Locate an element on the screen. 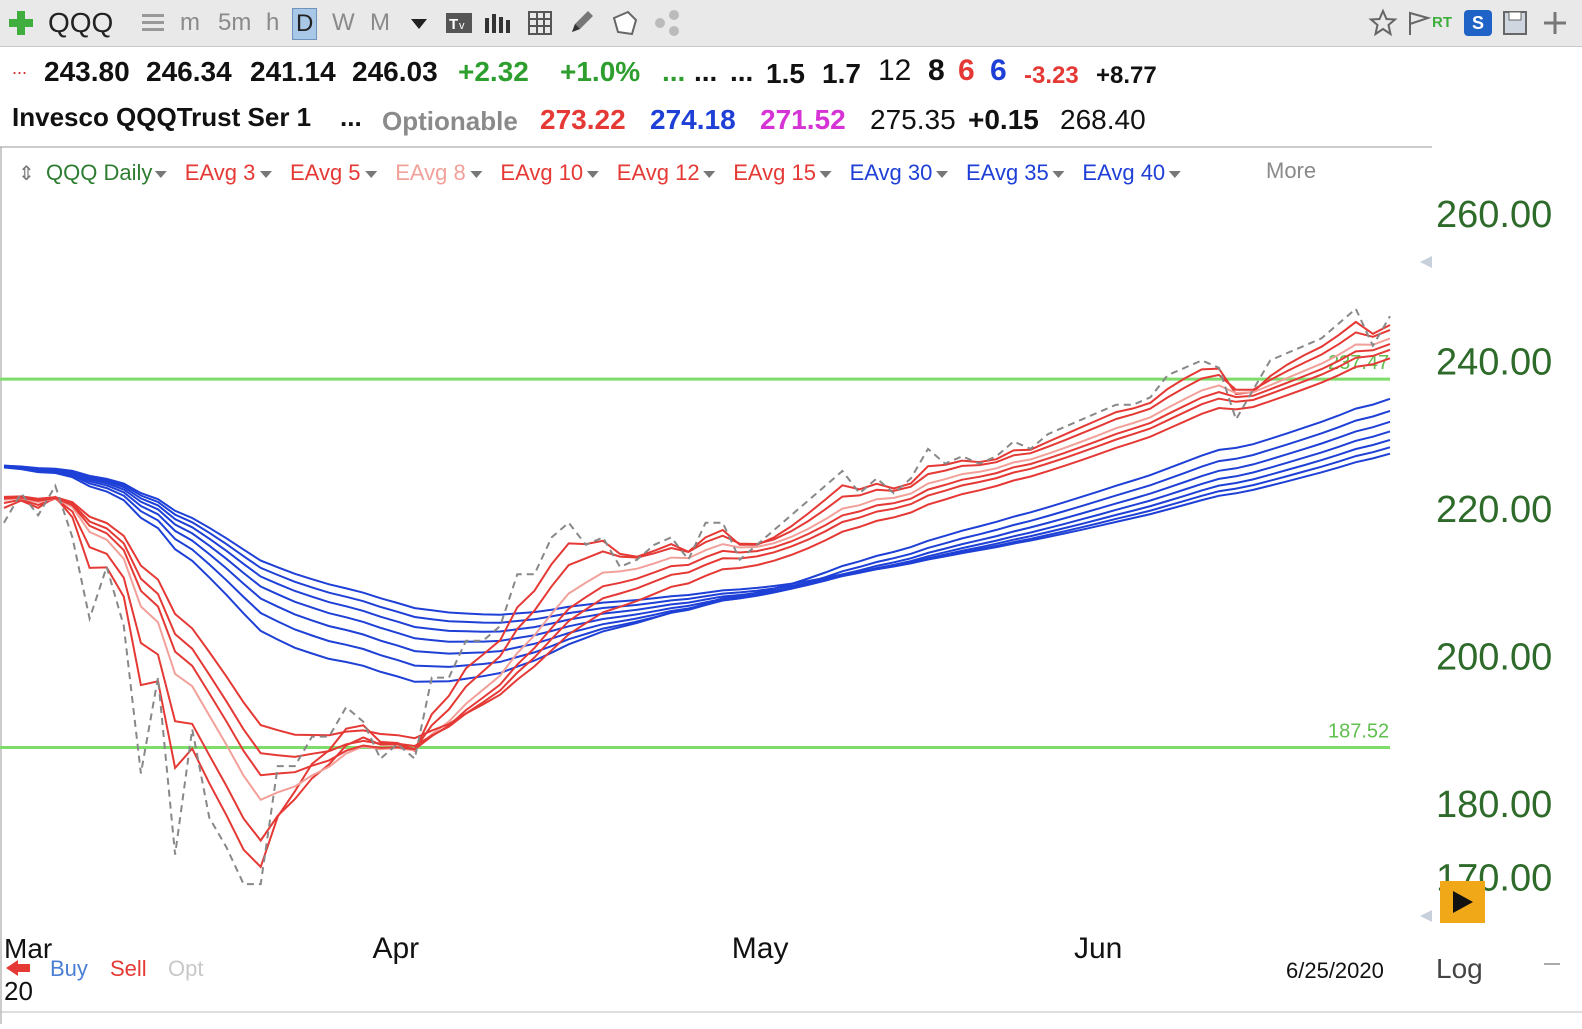 Image resolution: width=1582 pixels, height=1029 pixels. y-tick-label: 200.00 is located at coordinates (1494, 657).